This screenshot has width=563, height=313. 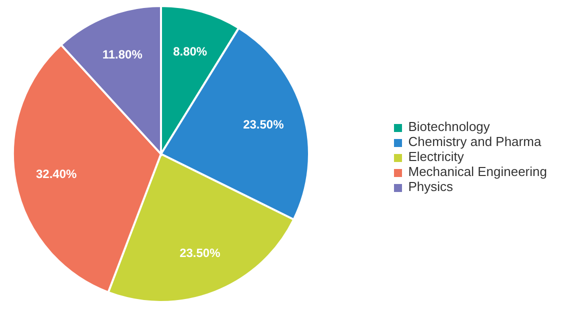 What do you see at coordinates (475, 141) in the screenshot?
I see `legend-label: Chemistry and Pharma` at bounding box center [475, 141].